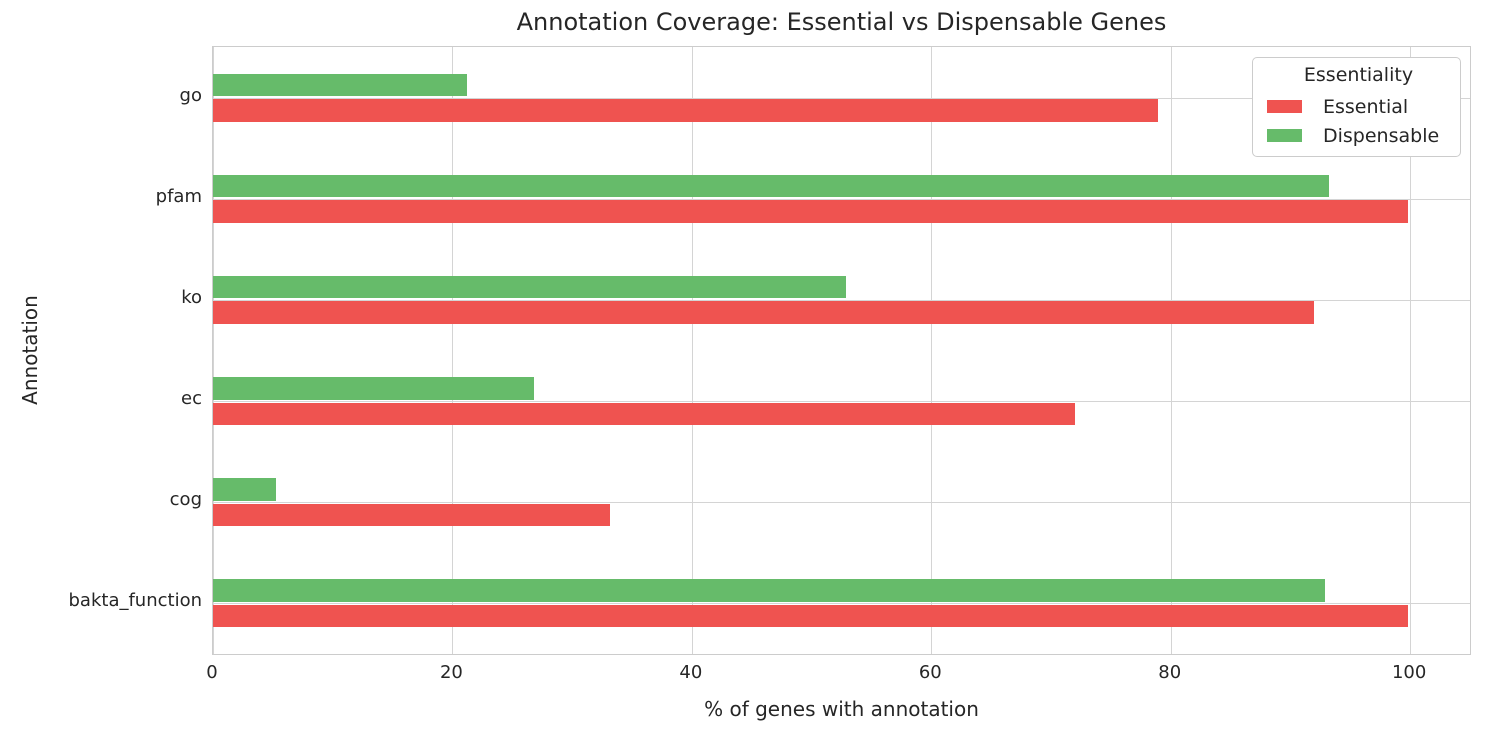  Describe the element at coordinates (1409, 672) in the screenshot. I see `x-tick-label: 100` at that location.